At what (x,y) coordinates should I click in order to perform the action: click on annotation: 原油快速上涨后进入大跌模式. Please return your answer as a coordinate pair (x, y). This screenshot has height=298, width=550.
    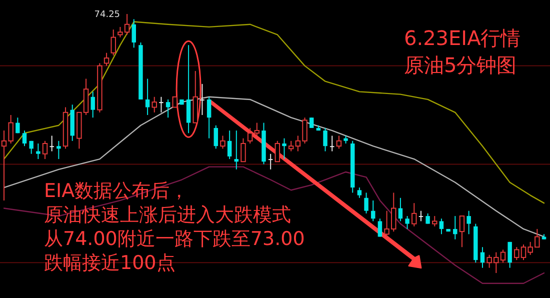
    Looking at the image, I should click on (167, 215).